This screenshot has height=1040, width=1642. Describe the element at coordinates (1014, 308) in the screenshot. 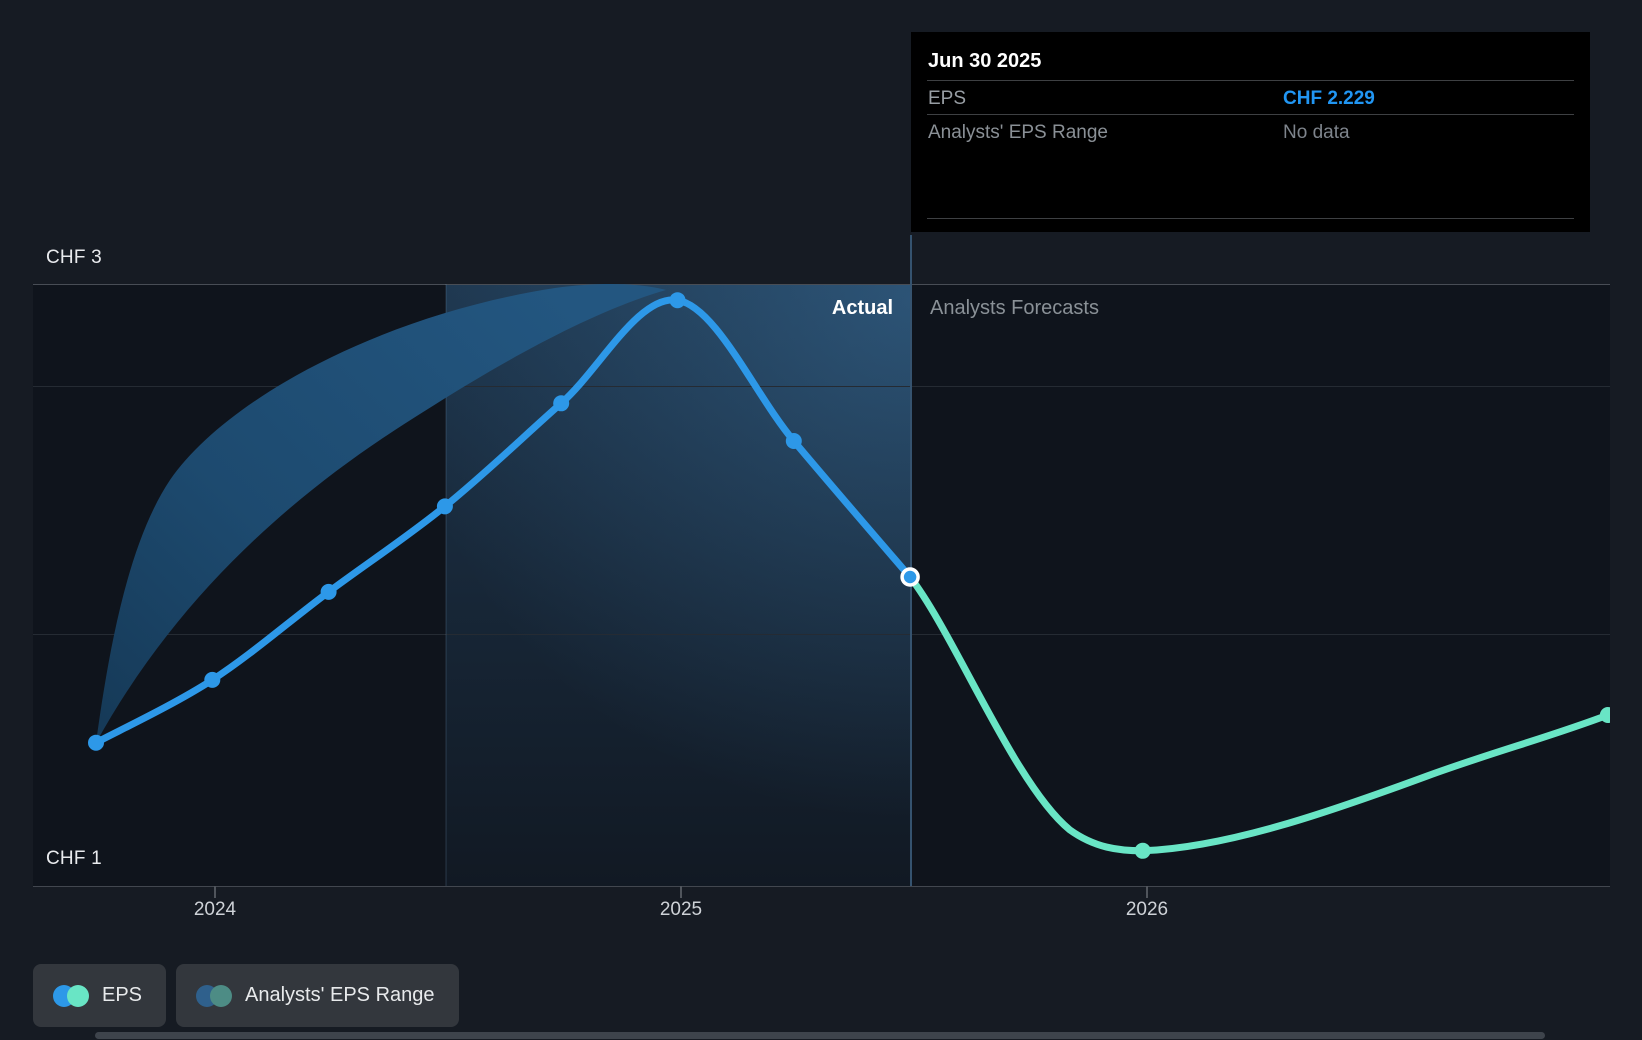

I see `forecast-region-label: Analysts Forecasts` at that location.